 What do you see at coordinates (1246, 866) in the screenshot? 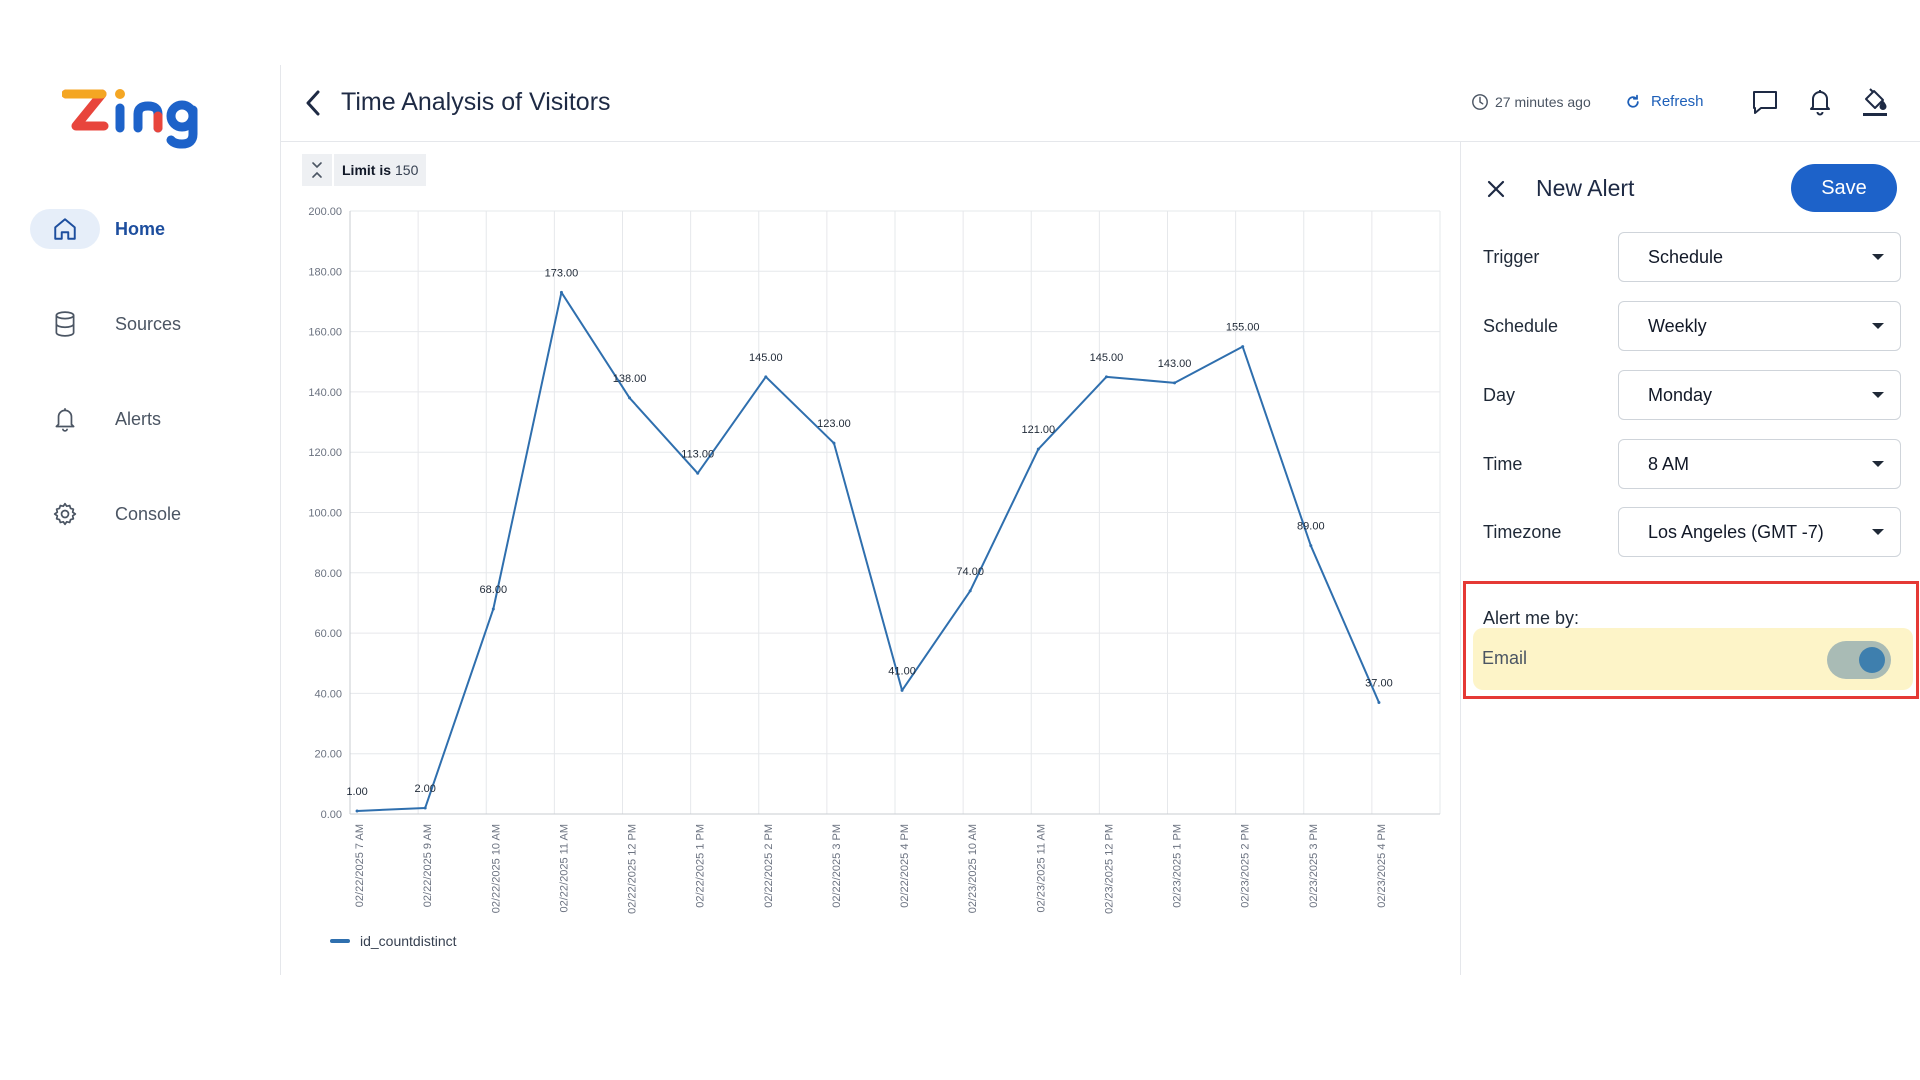
I see `x-tick-label: 02/23/2025 2 PM` at bounding box center [1246, 866].